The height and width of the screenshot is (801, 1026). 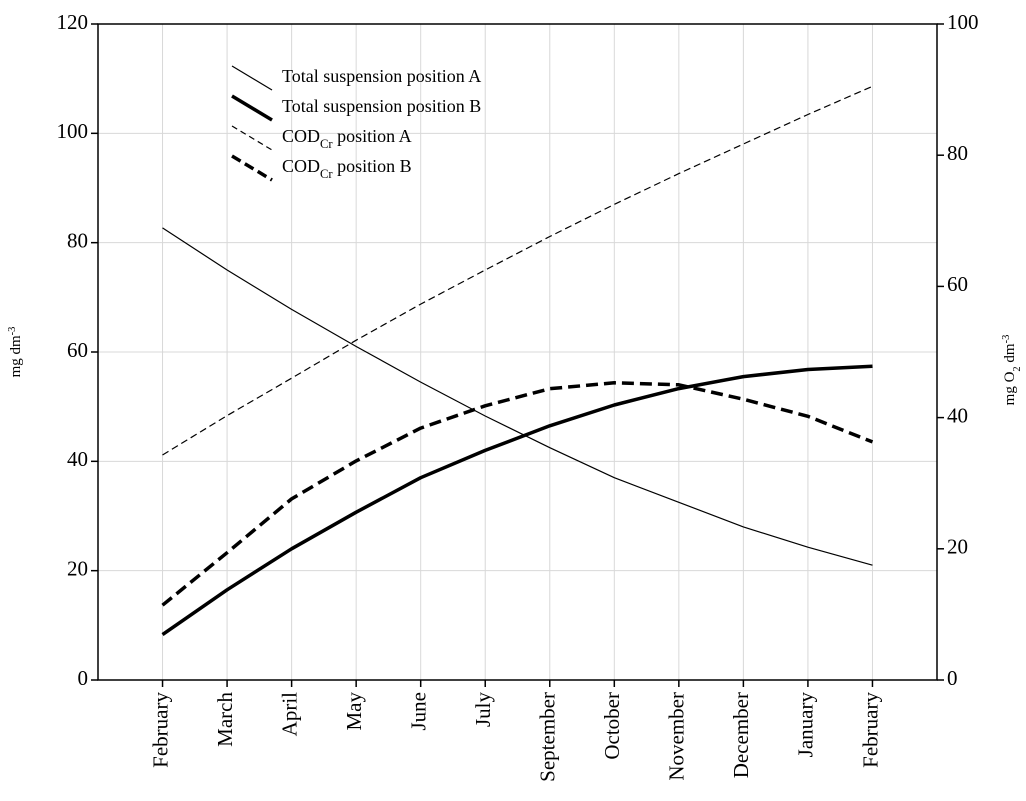 I want to click on x-tick-label: June, so click(x=419, y=711).